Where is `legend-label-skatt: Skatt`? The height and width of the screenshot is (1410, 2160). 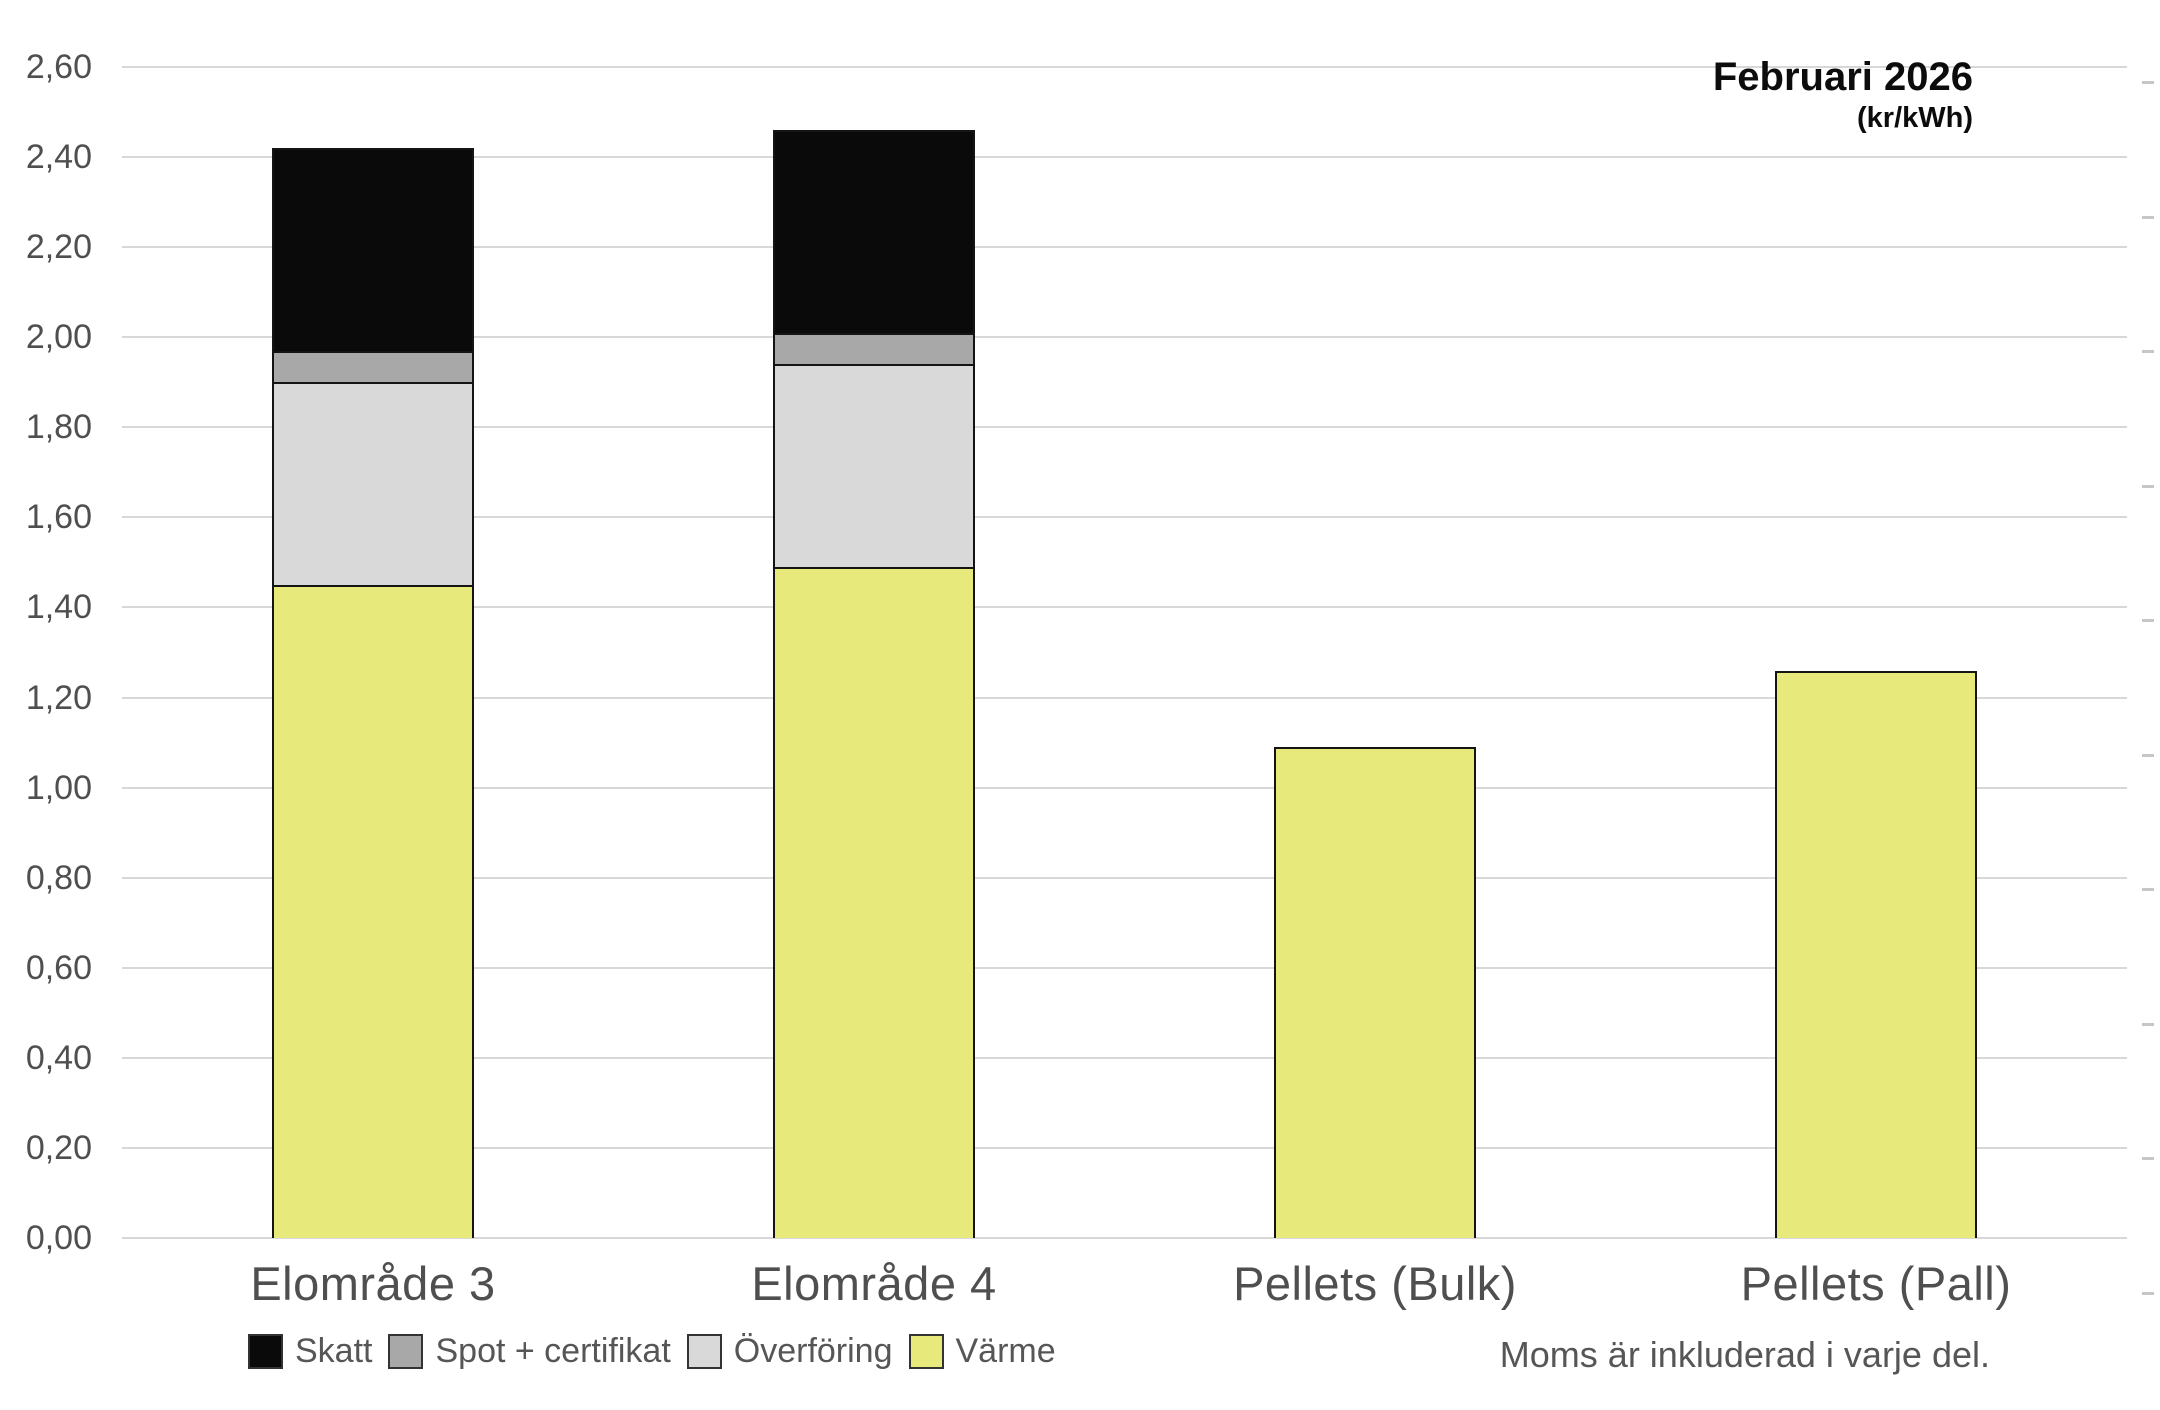 legend-label-skatt: Skatt is located at coordinates (334, 1350).